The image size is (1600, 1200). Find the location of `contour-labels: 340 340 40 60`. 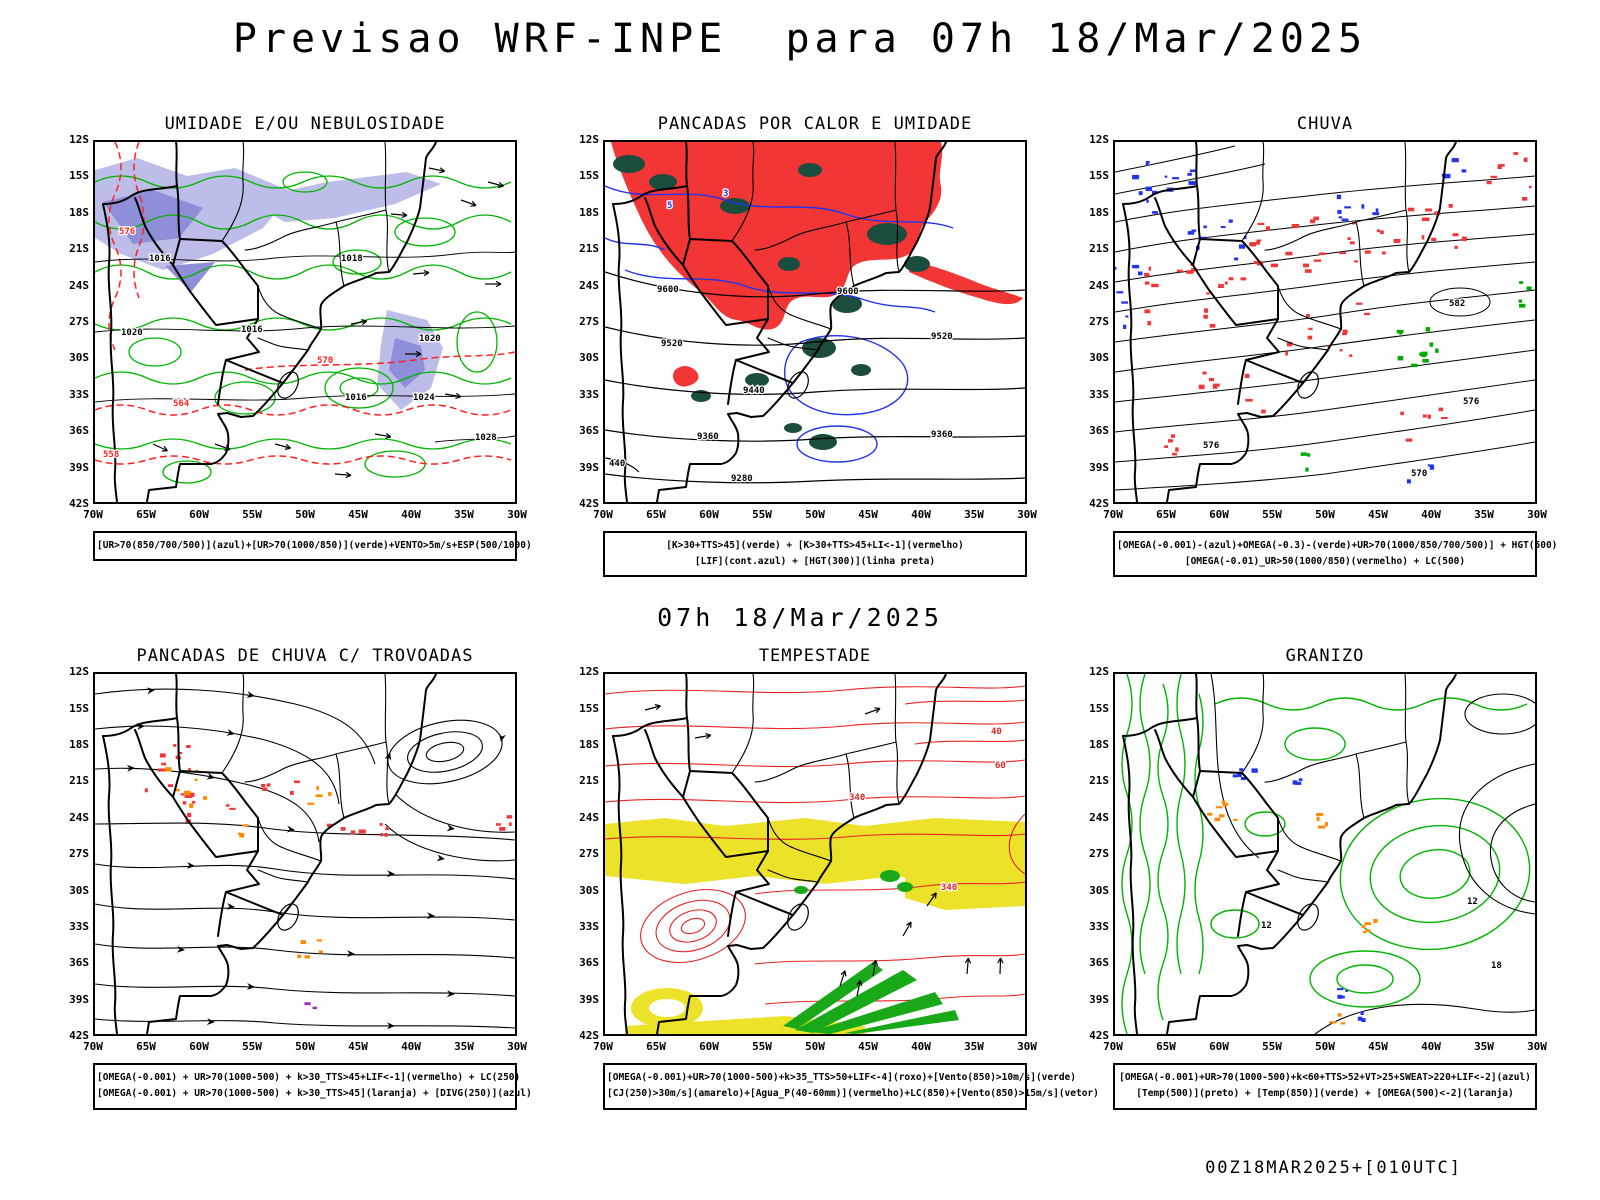

contour-labels: 340 340 40 60 is located at coordinates (927, 810).